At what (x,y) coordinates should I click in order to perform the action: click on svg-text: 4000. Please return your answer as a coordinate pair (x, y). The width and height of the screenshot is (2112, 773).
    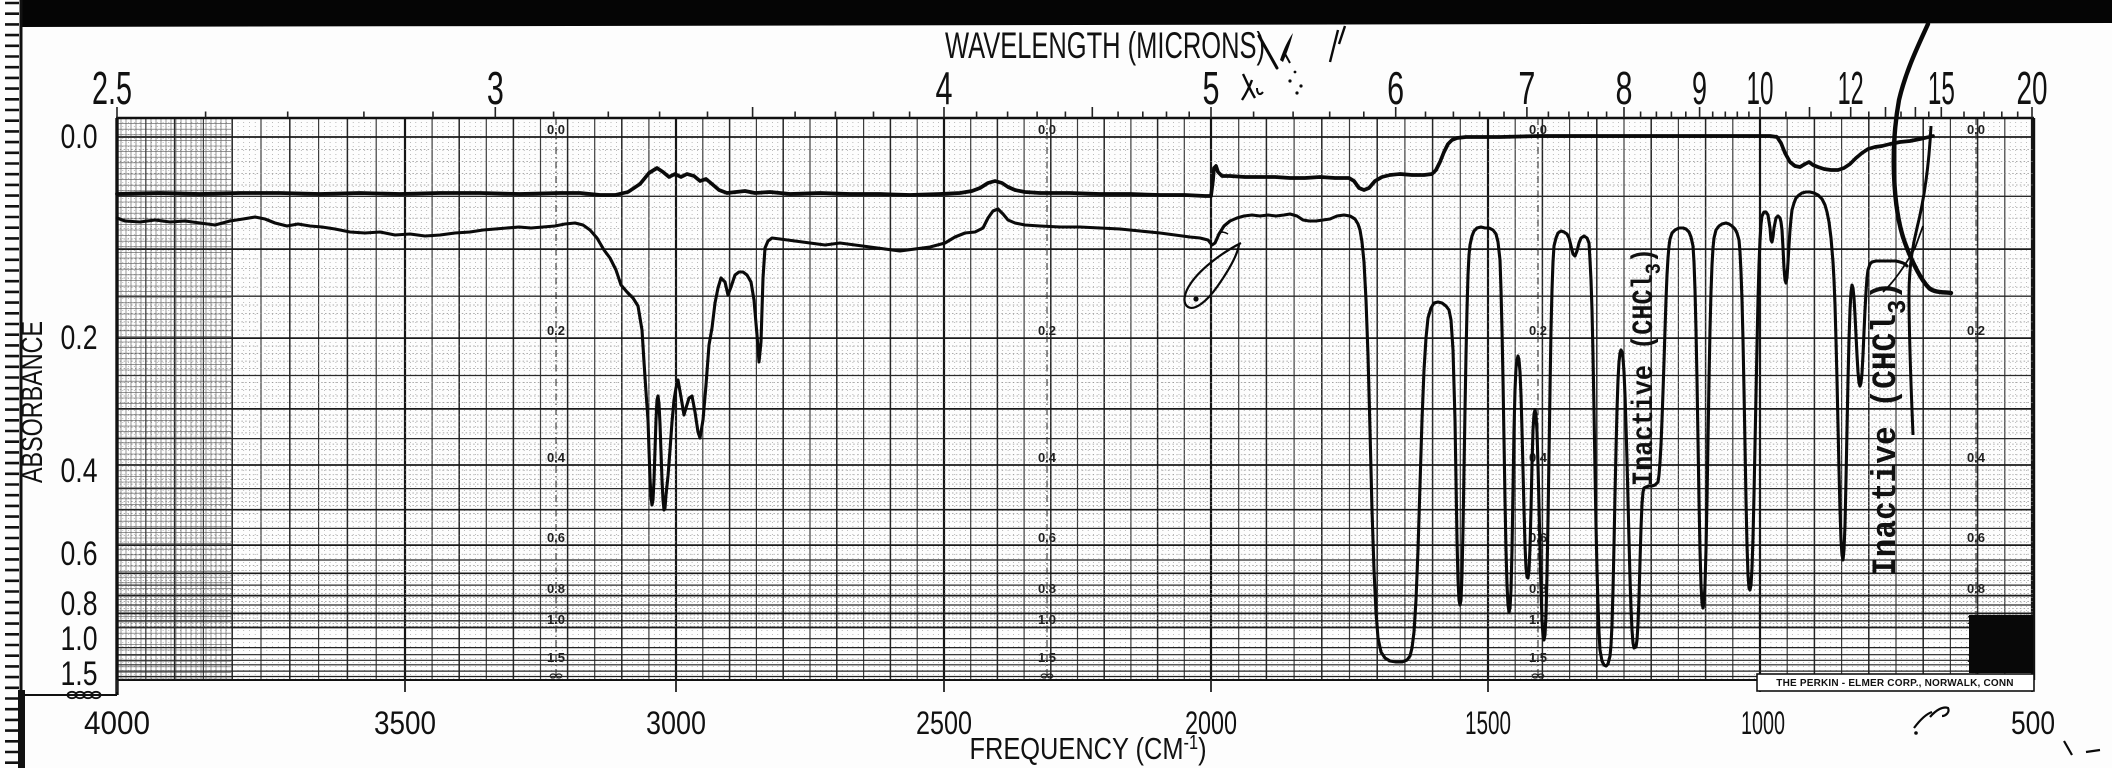
    Looking at the image, I should click on (117, 723).